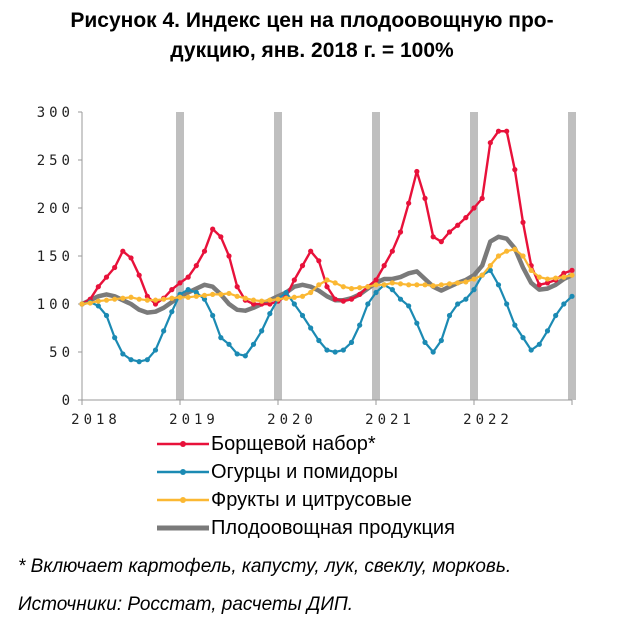  Describe the element at coordinates (96, 420) in the screenshot. I see `x-tick-label: 2018` at that location.